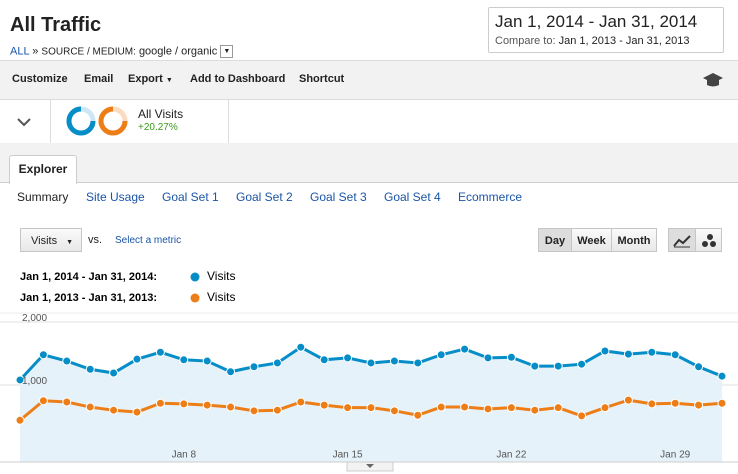 The width and height of the screenshot is (738, 474). What do you see at coordinates (264, 197) in the screenshot?
I see `subtab: Goal Set 2` at bounding box center [264, 197].